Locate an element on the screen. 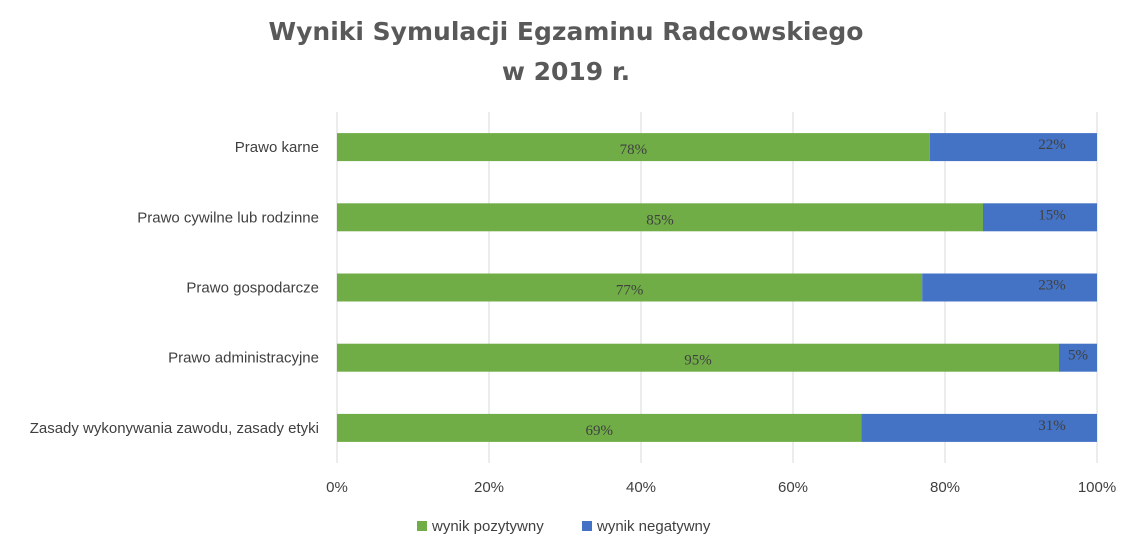  data-label-negative: 31% is located at coordinates (1052, 426).